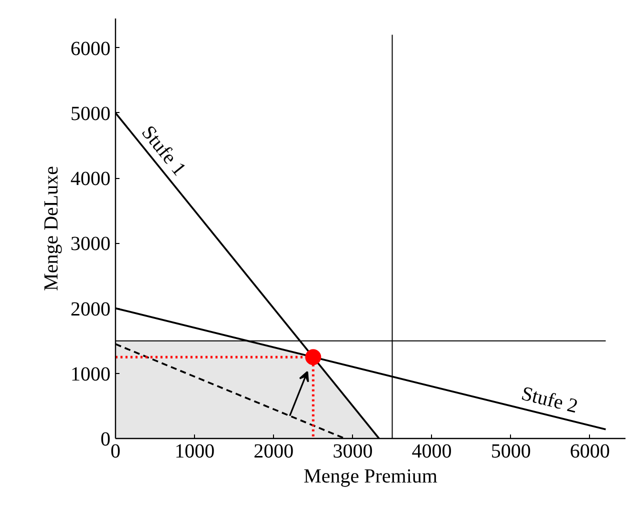  What do you see at coordinates (274, 451) in the screenshot?
I see `x-tick-label: 2000` at bounding box center [274, 451].